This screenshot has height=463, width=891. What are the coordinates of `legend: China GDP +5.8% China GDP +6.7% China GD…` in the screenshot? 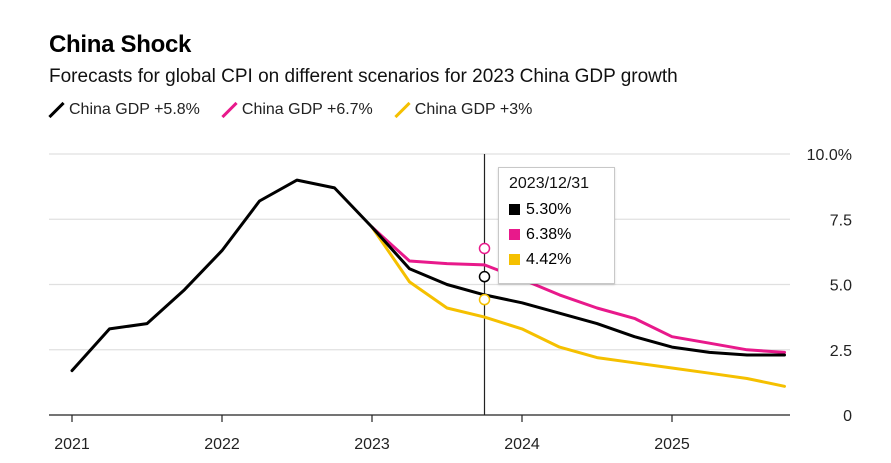 It's located at (290, 110).